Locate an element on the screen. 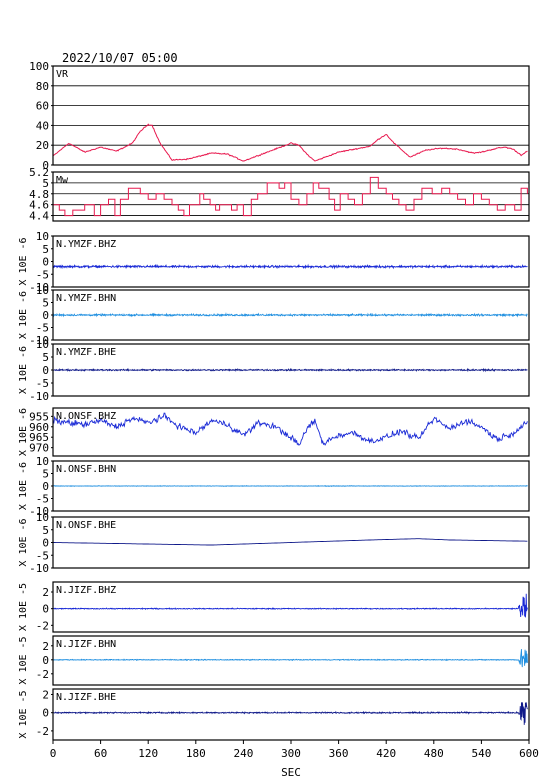  panel-label: N.JIZF.BHZ is located at coordinates (86, 590).